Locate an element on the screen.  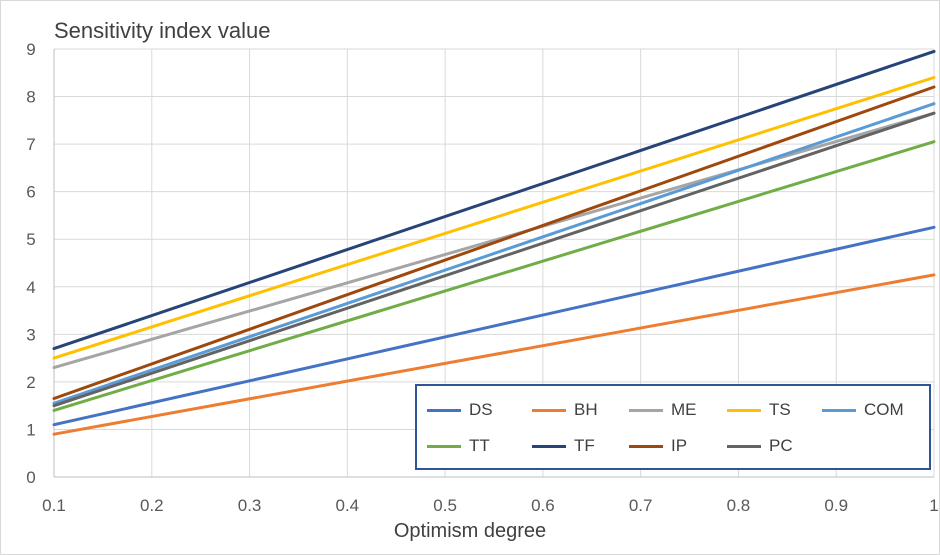
x-tick-label: 0.6 is located at coordinates (543, 505).